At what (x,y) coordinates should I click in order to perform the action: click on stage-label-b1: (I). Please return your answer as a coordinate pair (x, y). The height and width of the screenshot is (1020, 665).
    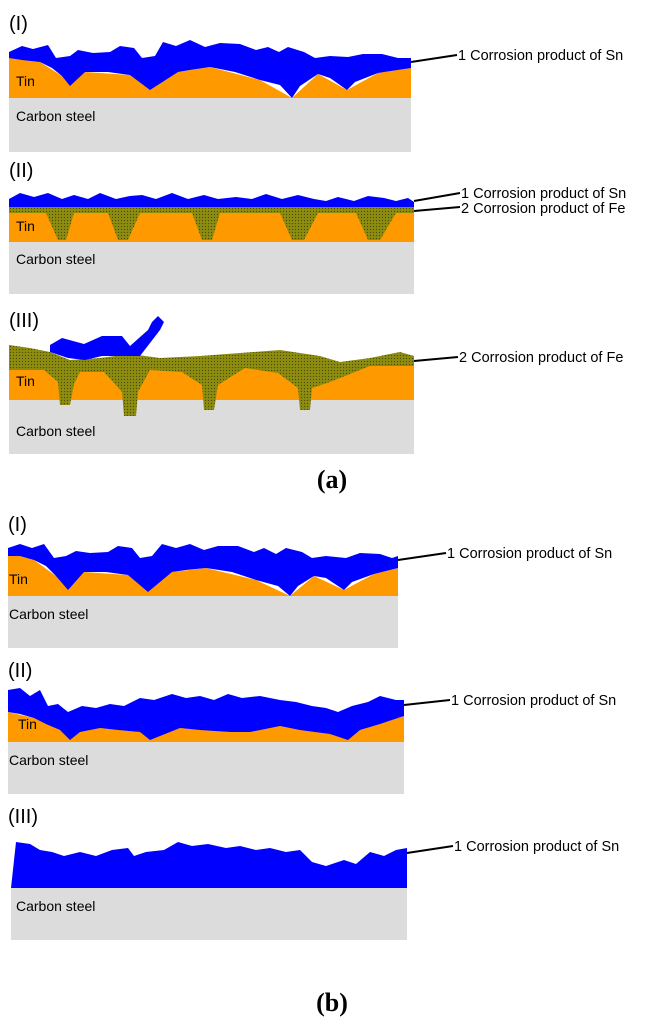
    Looking at the image, I should click on (17, 525).